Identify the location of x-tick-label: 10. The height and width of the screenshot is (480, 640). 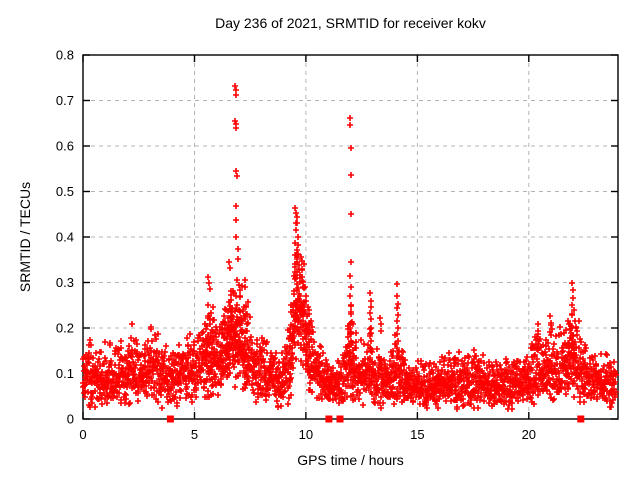
(306, 434).